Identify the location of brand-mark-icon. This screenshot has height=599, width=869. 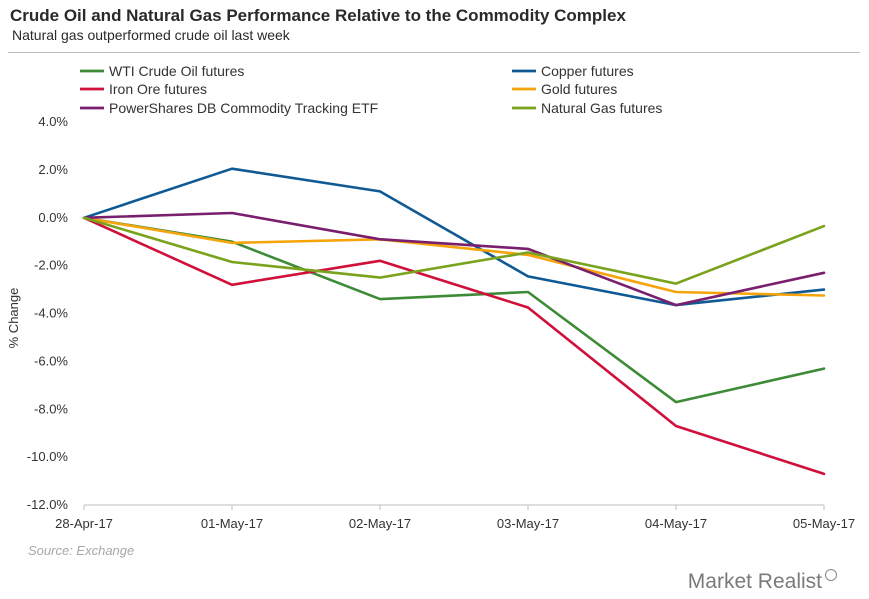
(831, 575).